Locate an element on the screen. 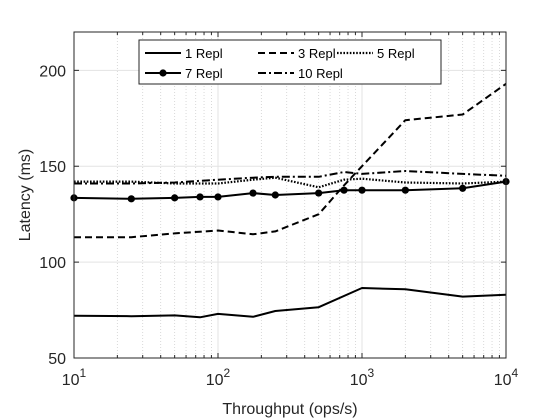 Image resolution: width=560 pixels, height=420 pixels. legend-marker-7-repl is located at coordinates (163, 73).